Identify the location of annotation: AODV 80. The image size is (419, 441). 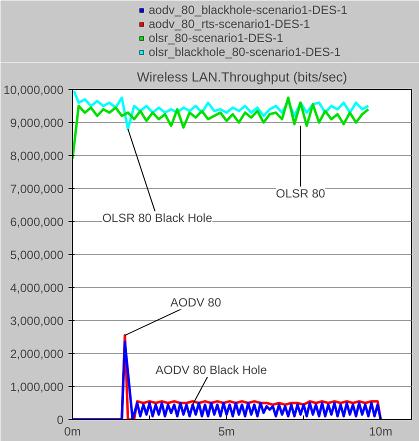
(196, 302).